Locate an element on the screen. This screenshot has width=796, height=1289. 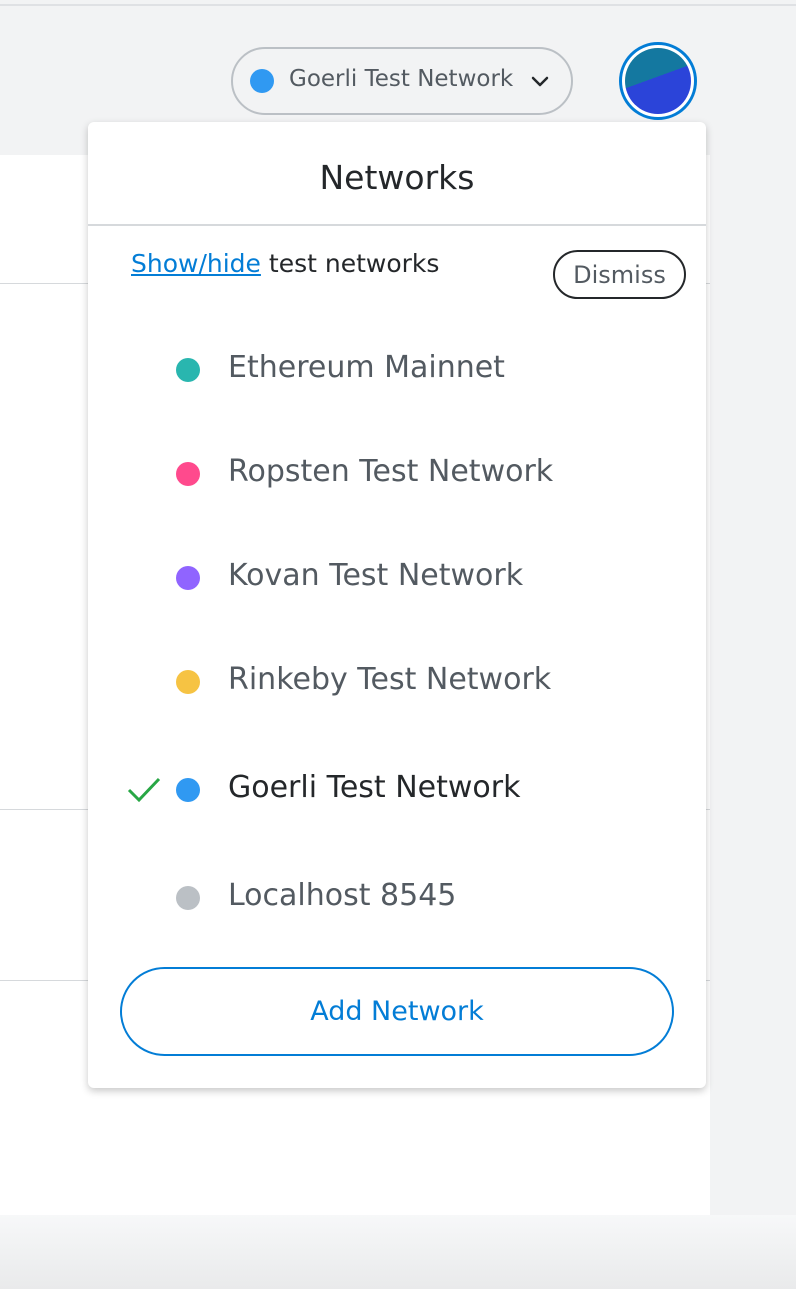
network-name: Goerli Test Network is located at coordinates (401, 79).